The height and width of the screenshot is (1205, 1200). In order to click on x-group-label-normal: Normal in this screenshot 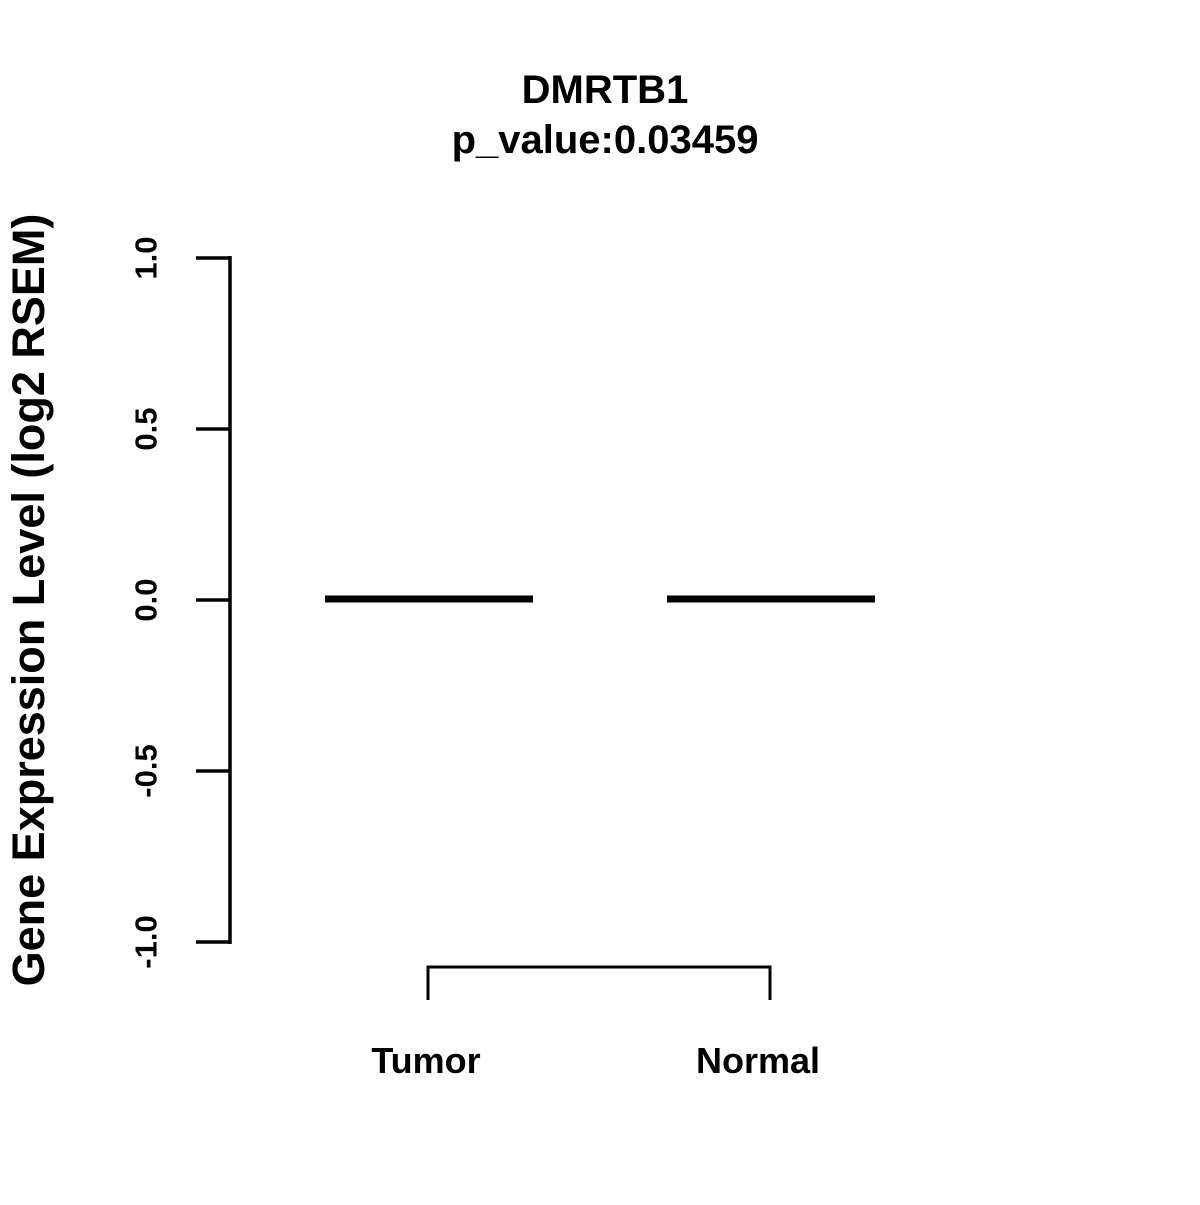, I will do `click(758, 1060)`.